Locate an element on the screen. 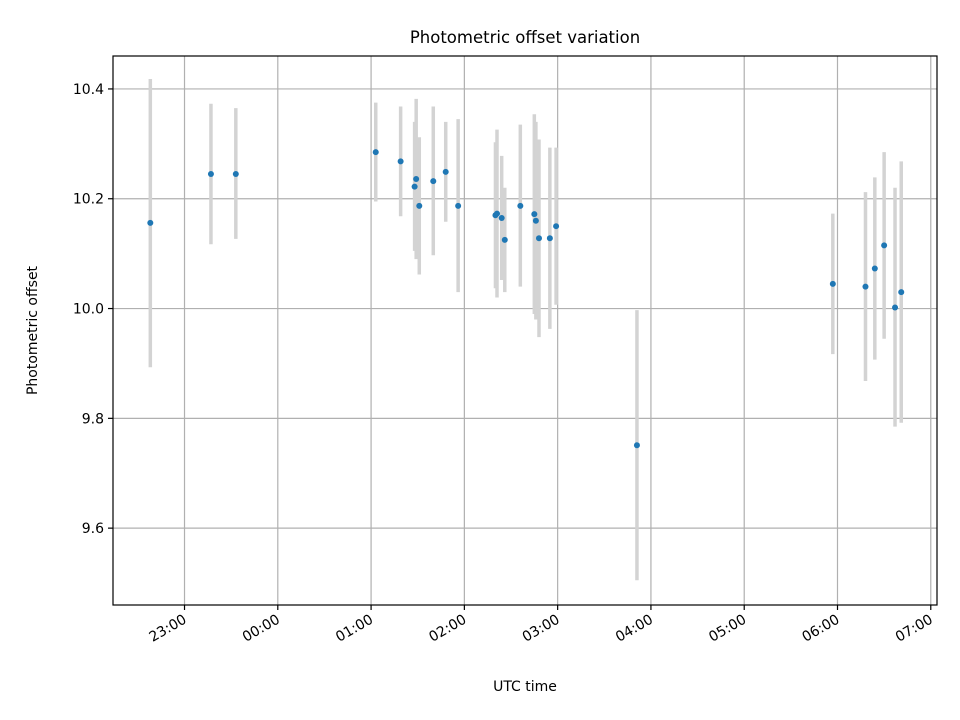 Image resolution: width=960 pixels, height=720 pixels. x-axis-label: UTC time is located at coordinates (525, 687).